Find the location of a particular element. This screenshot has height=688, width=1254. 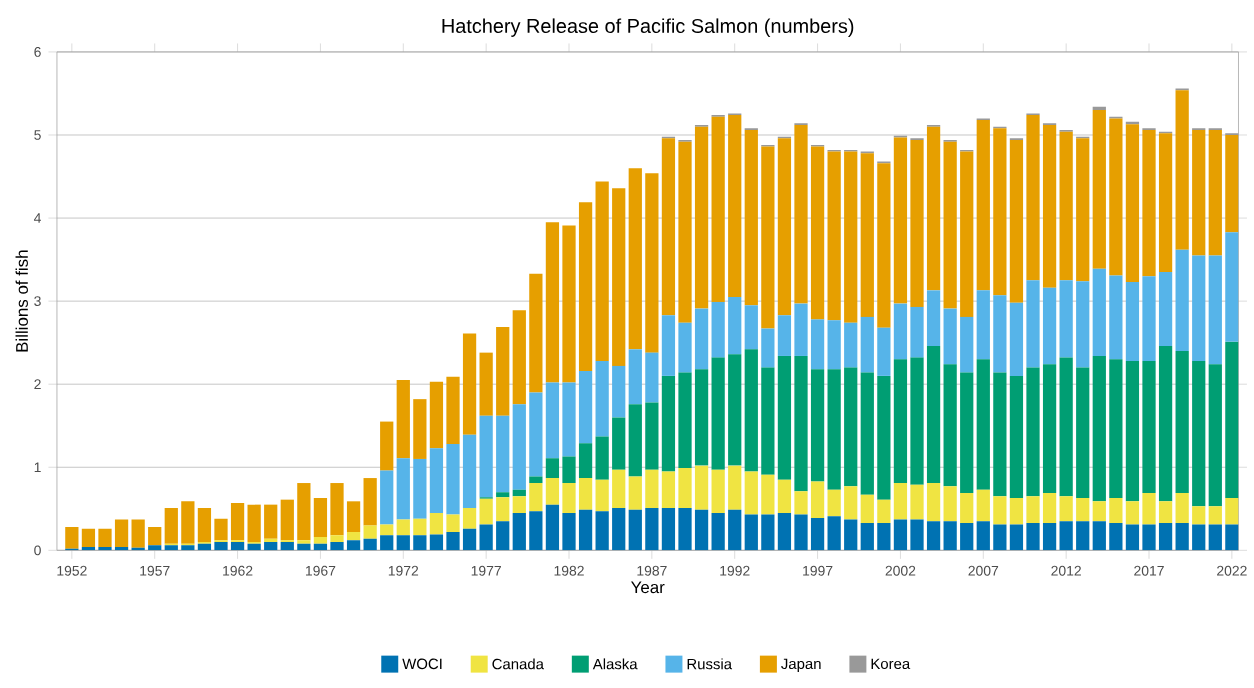

x-tick-label: 2007 is located at coordinates (983, 570).